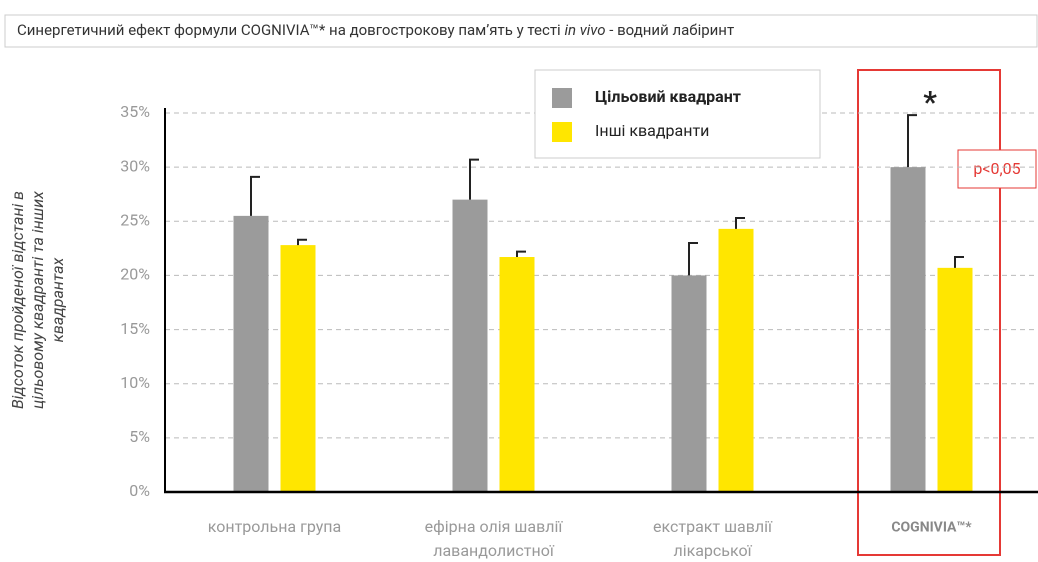  Describe the element at coordinates (652, 130) in the screenshot. I see `legend-label: Інші квадранти` at that location.